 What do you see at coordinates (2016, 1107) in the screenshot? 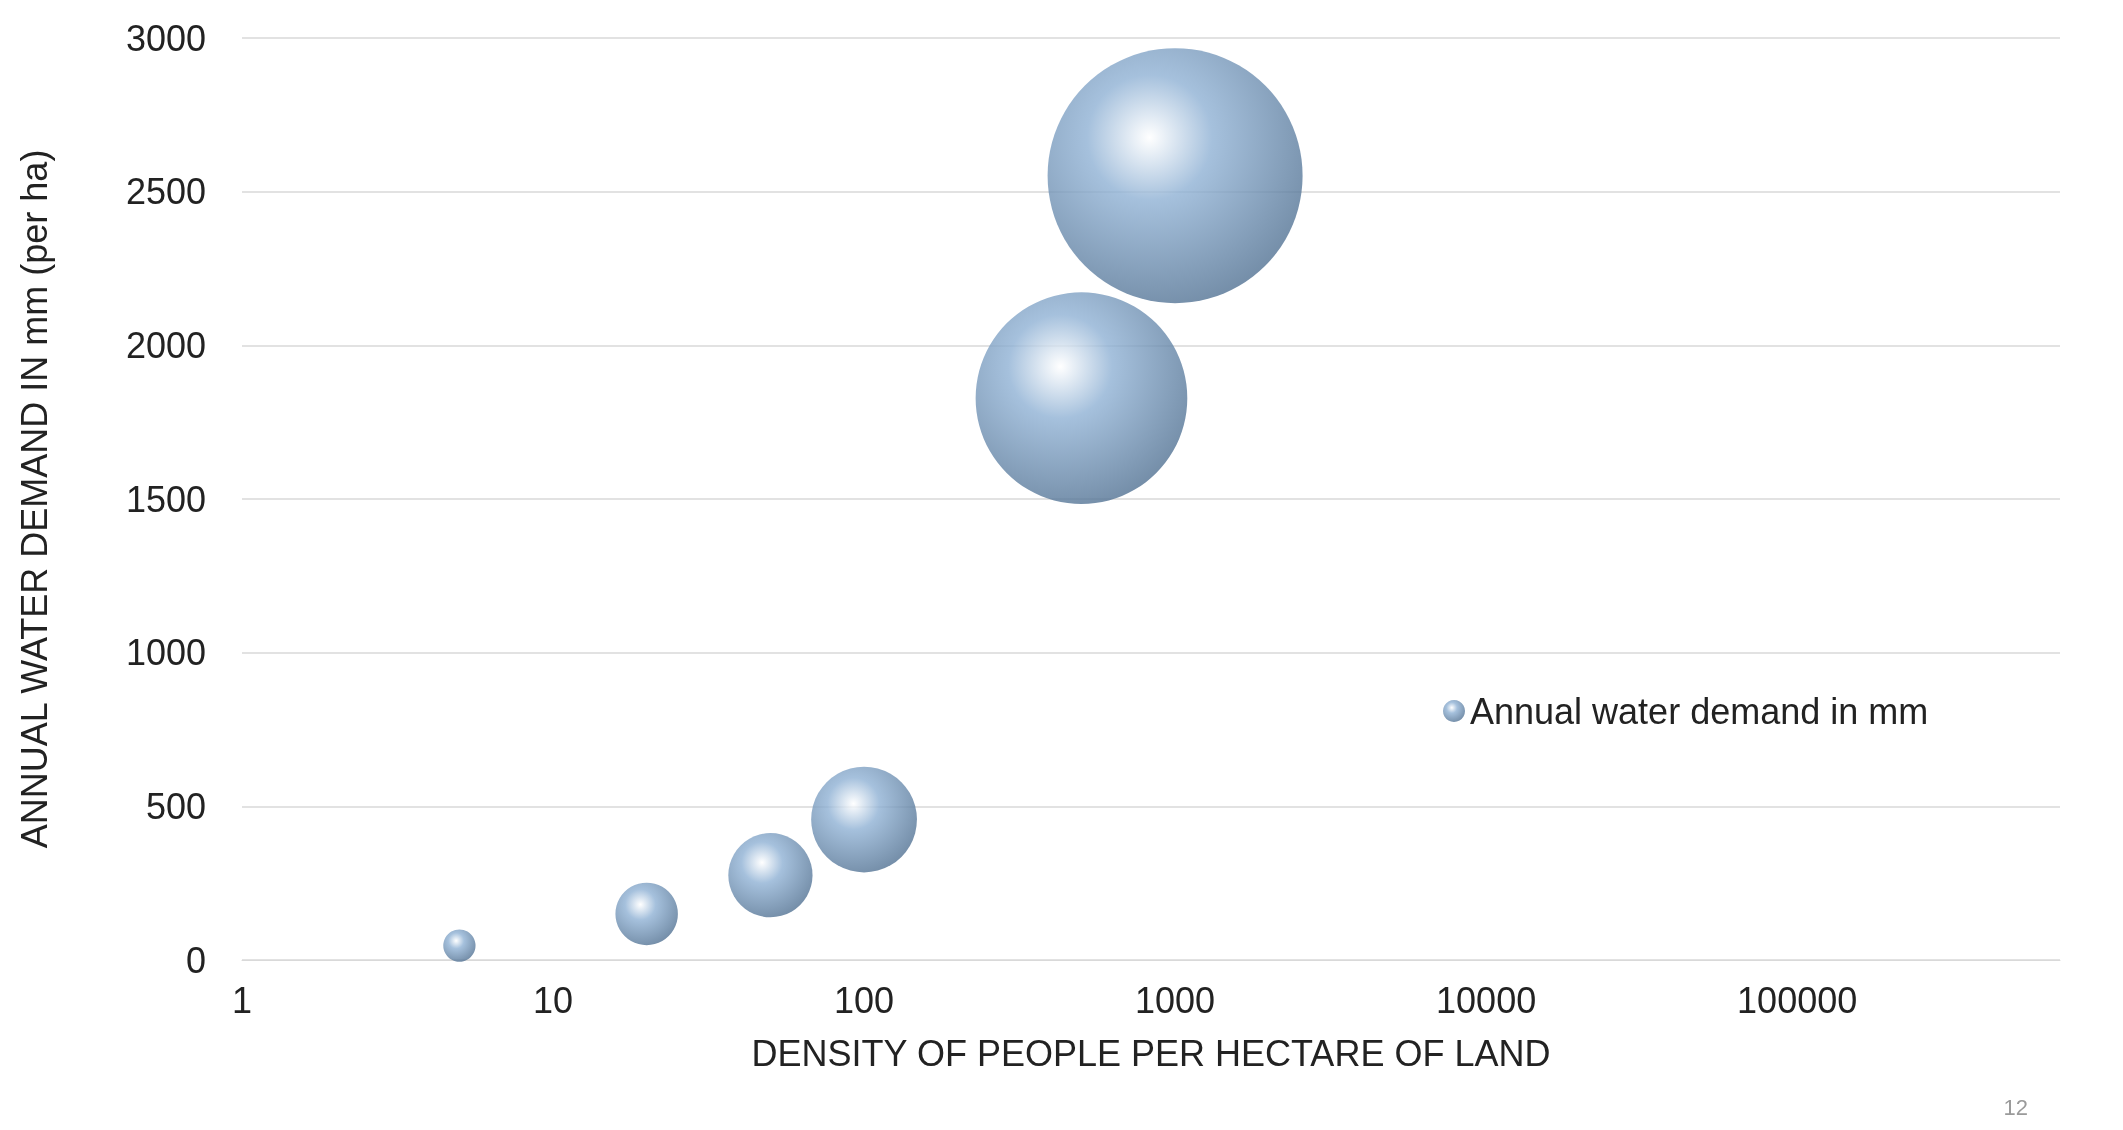
I see `text: 12` at bounding box center [2016, 1107].